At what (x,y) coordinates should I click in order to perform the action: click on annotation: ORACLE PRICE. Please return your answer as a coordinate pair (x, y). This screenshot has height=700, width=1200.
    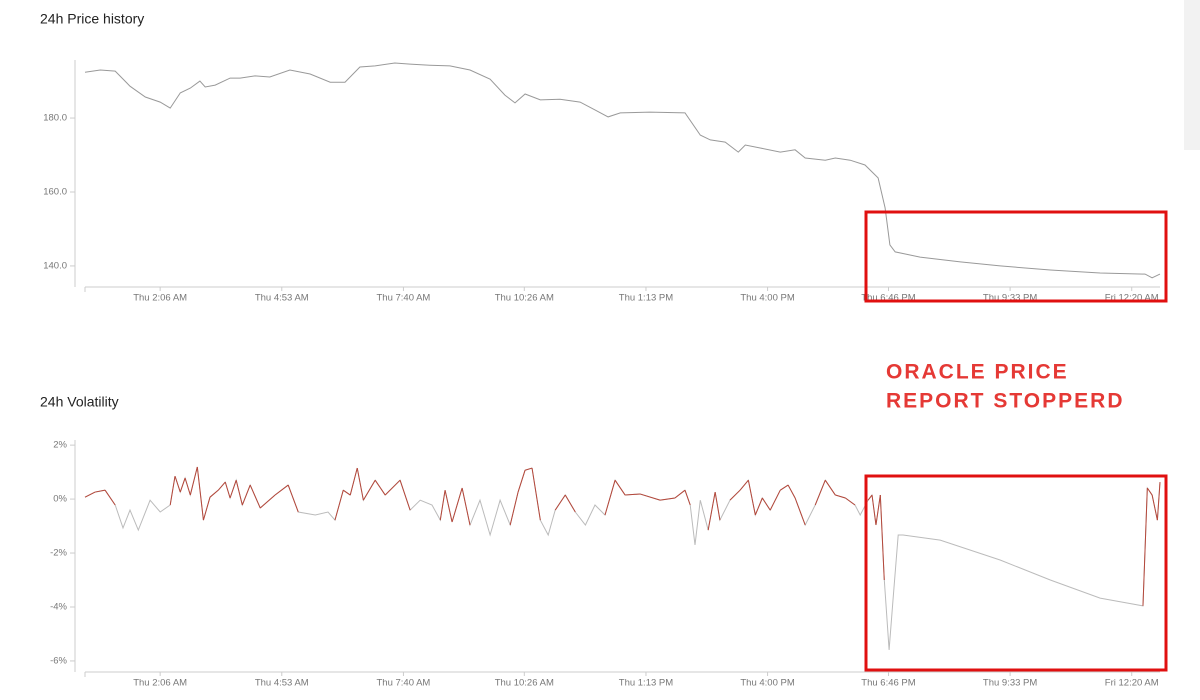
    Looking at the image, I should click on (977, 372).